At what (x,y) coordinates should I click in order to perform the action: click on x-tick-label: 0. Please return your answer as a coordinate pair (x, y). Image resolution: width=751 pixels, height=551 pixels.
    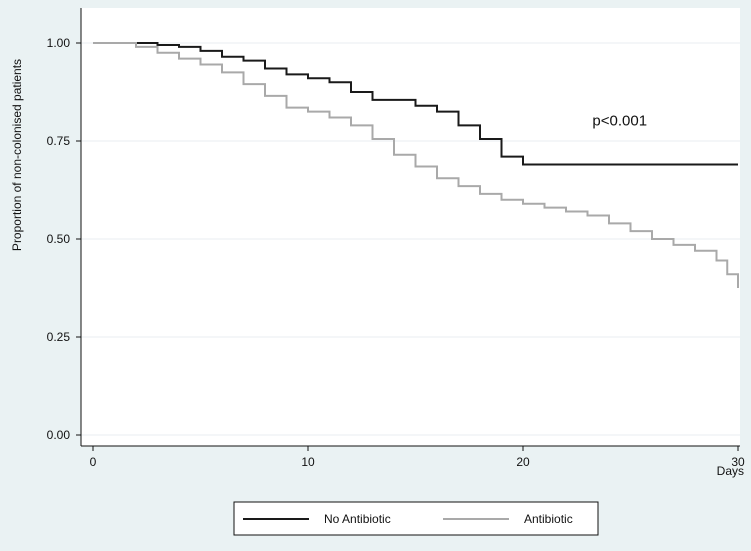
    Looking at the image, I should click on (93, 462).